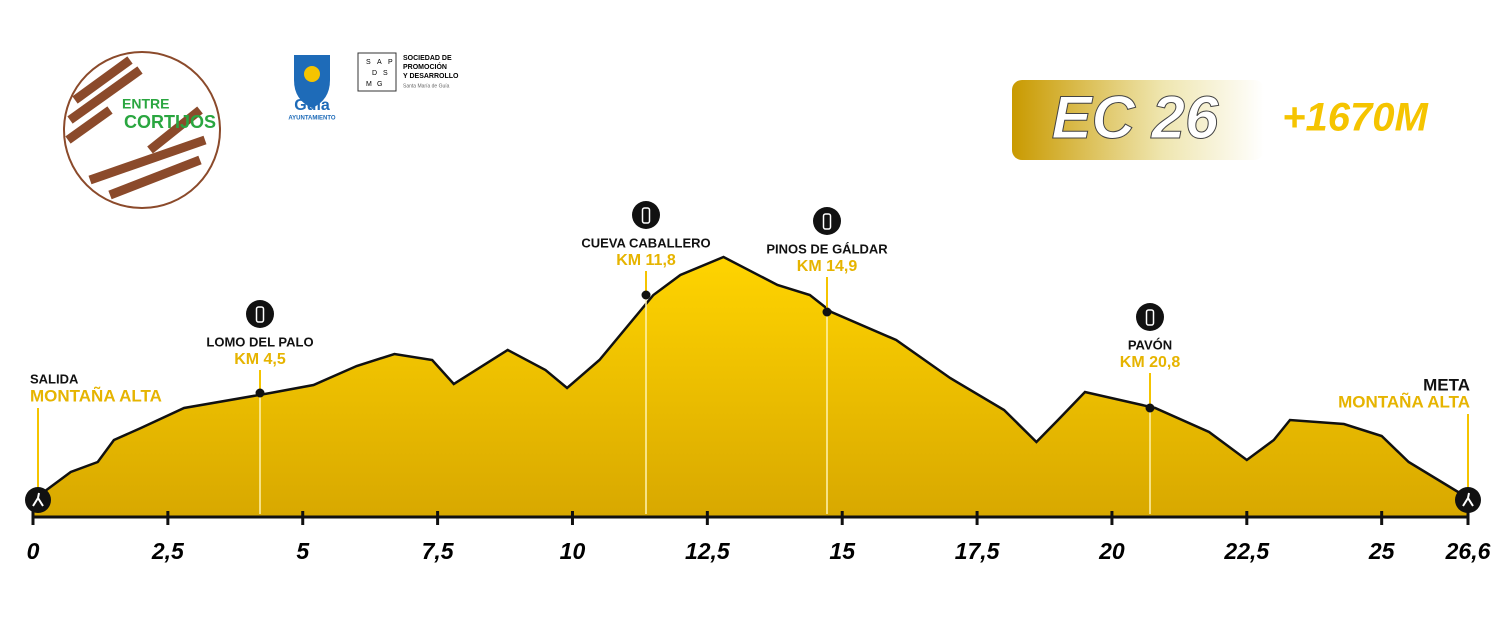 The image size is (1500, 628). I want to click on x-tick-label: 0, so click(33, 551).